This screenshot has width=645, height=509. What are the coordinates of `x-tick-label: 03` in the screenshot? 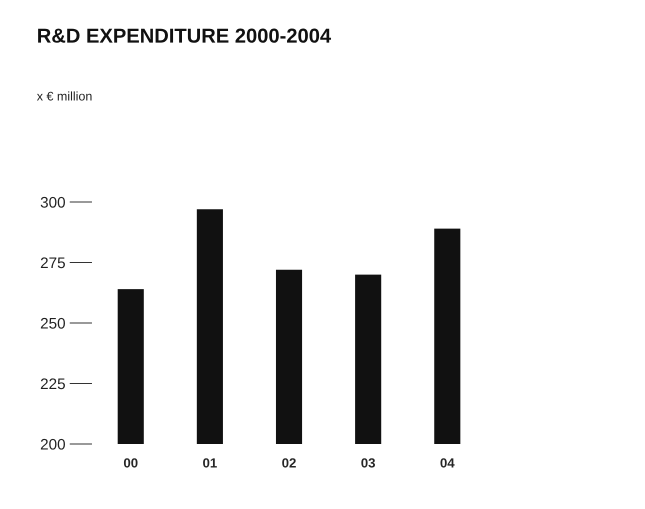 It's located at (368, 463).